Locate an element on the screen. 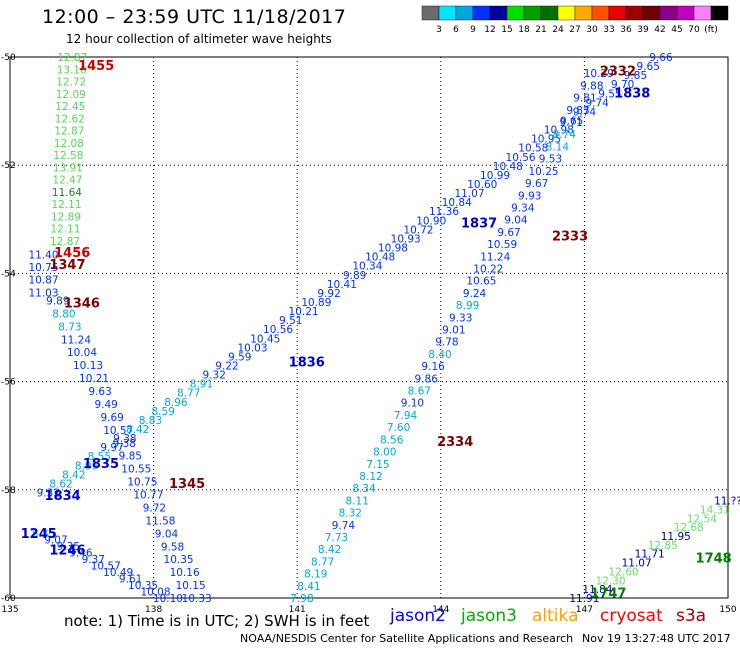 The image size is (740, 650). wave-height-point: 10.49 is located at coordinates (118, 573).